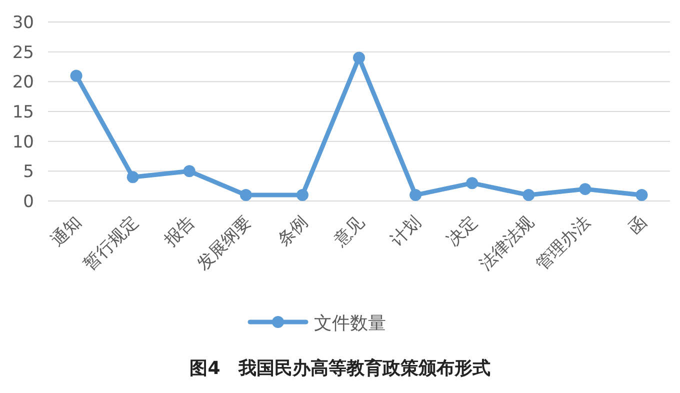 The height and width of the screenshot is (393, 680). What do you see at coordinates (23, 52) in the screenshot?
I see `y-tick-label: 25` at bounding box center [23, 52].